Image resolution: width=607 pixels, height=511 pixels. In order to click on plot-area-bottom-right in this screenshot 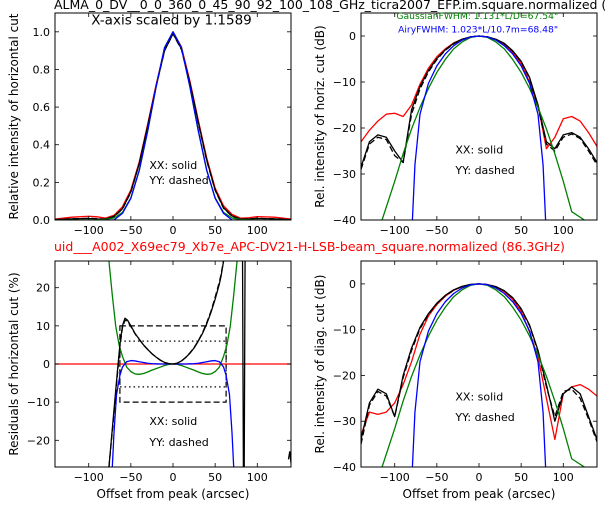, I will do `click(479, 375)`.